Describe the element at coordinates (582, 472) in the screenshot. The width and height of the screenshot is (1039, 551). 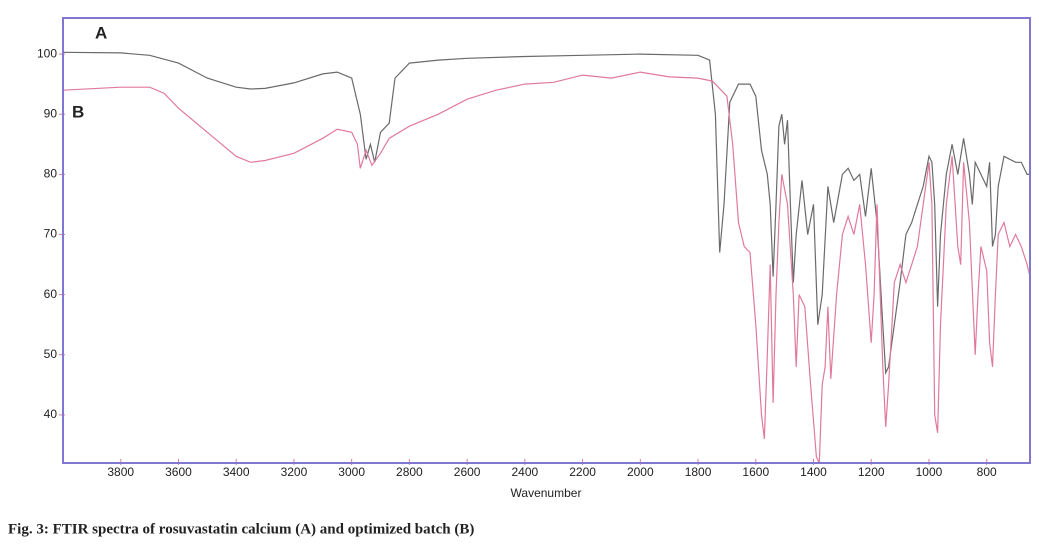
I see `x-tick-label: 2200` at that location.